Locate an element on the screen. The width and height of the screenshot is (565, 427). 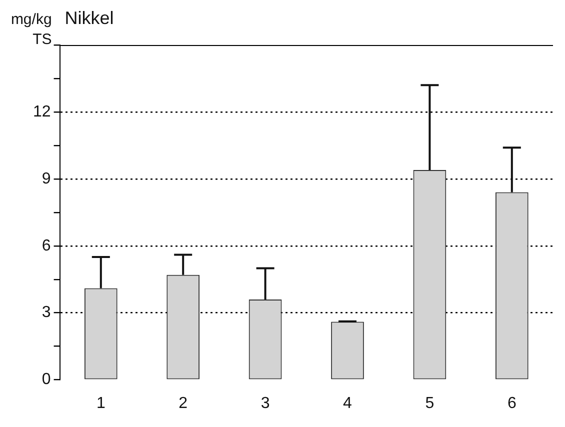
x-tick-label: 6 is located at coordinates (511, 403).